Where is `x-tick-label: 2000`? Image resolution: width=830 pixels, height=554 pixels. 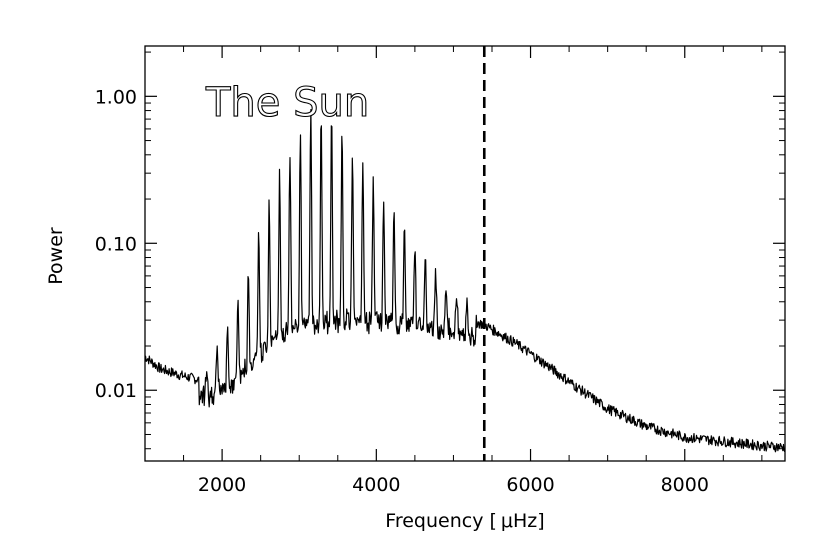 x-tick-label: 2000 is located at coordinates (222, 485).